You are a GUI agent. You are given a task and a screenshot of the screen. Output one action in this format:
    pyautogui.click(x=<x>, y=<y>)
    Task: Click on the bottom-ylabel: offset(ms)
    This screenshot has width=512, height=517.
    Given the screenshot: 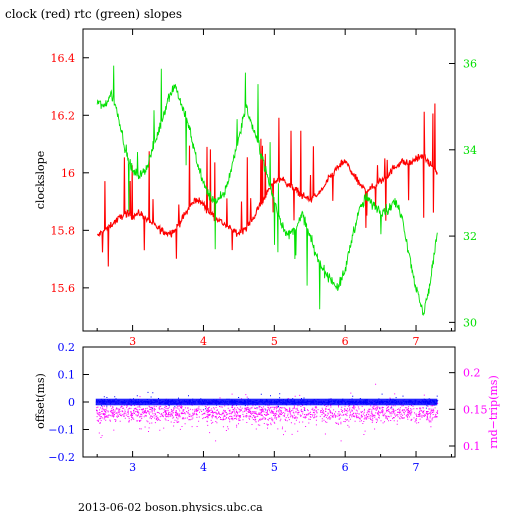 What is the action you would take?
    pyautogui.click(x=40, y=401)
    